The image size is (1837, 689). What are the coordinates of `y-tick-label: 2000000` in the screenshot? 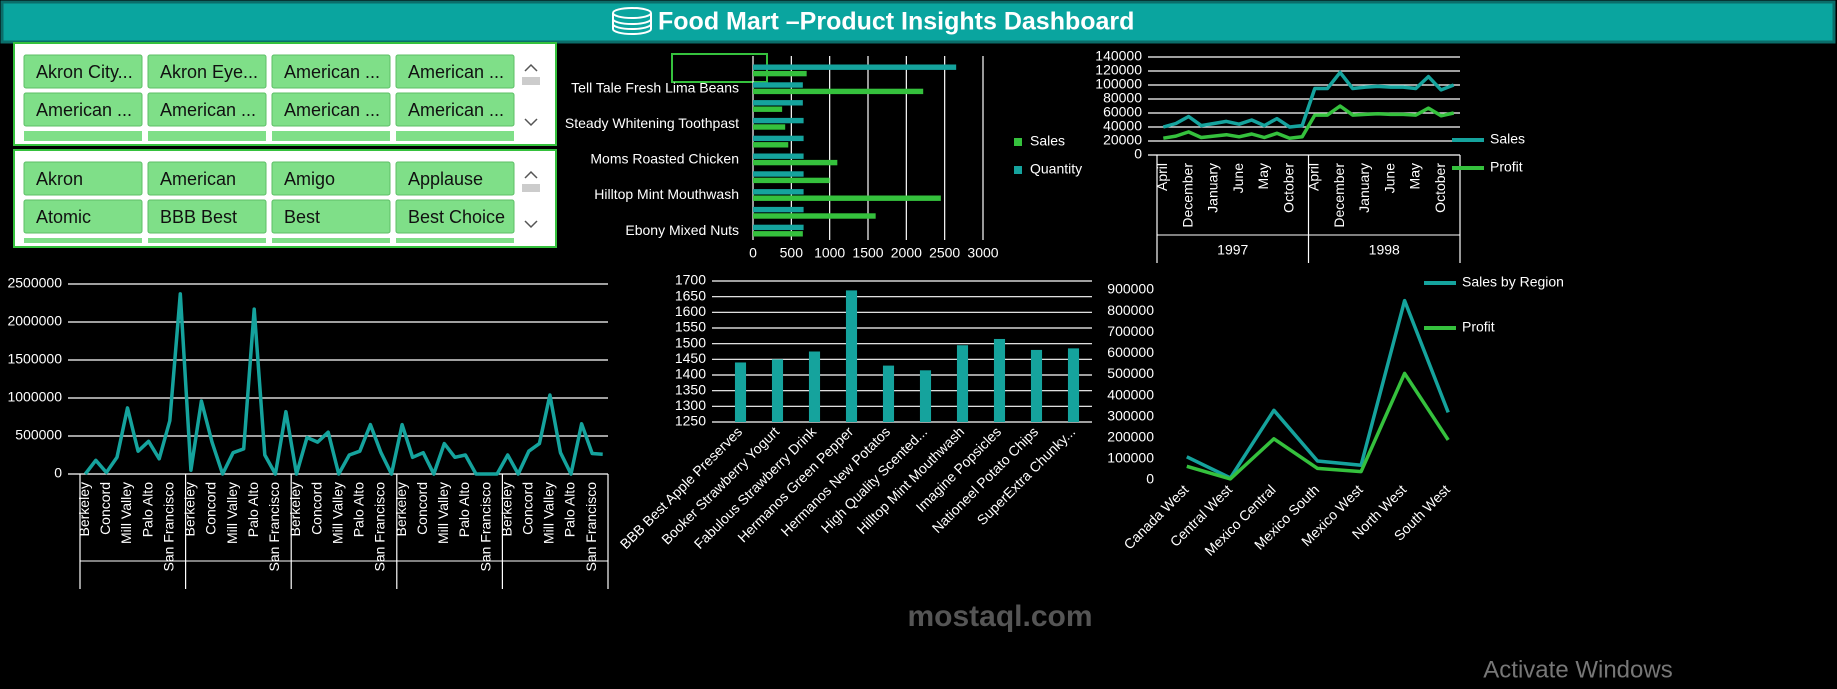 It's located at (34, 321).